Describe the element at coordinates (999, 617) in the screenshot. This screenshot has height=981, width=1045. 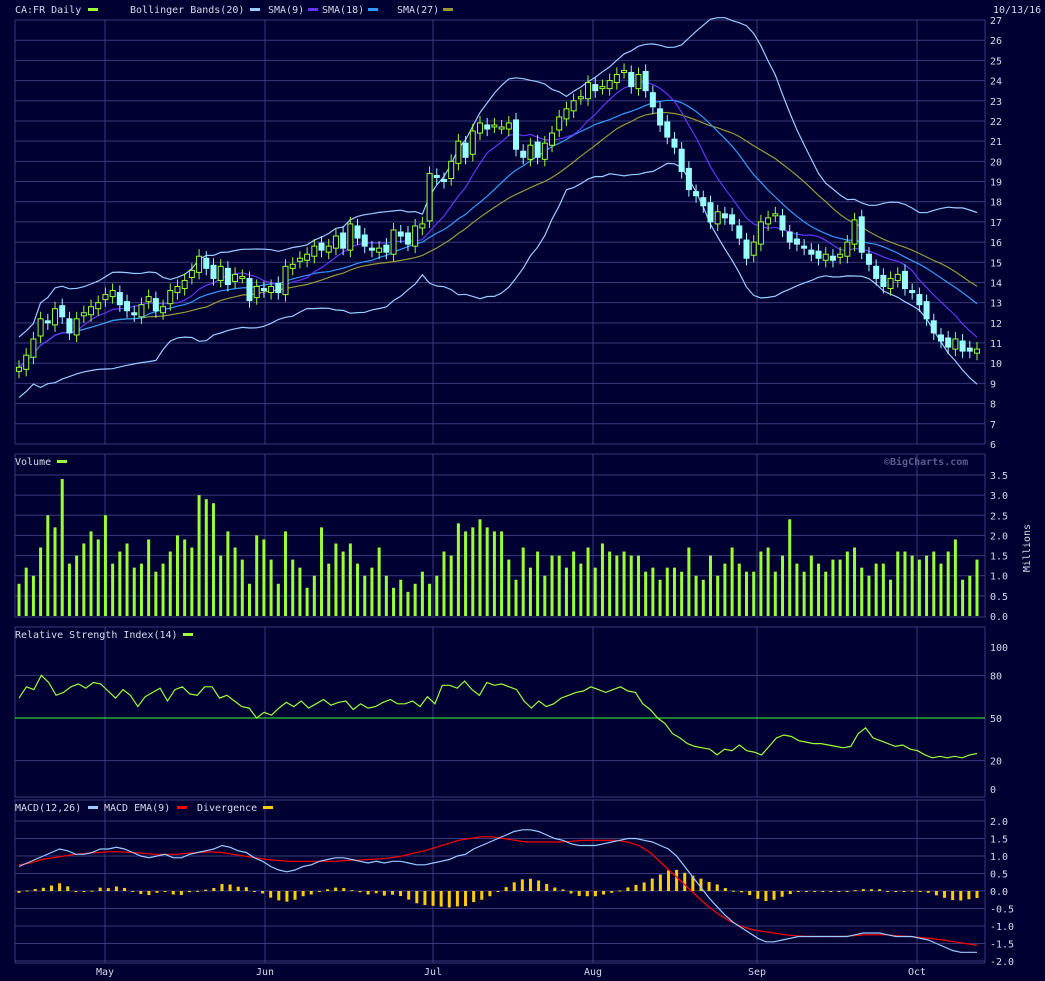
I see `y-tick-label: 0.0` at that location.